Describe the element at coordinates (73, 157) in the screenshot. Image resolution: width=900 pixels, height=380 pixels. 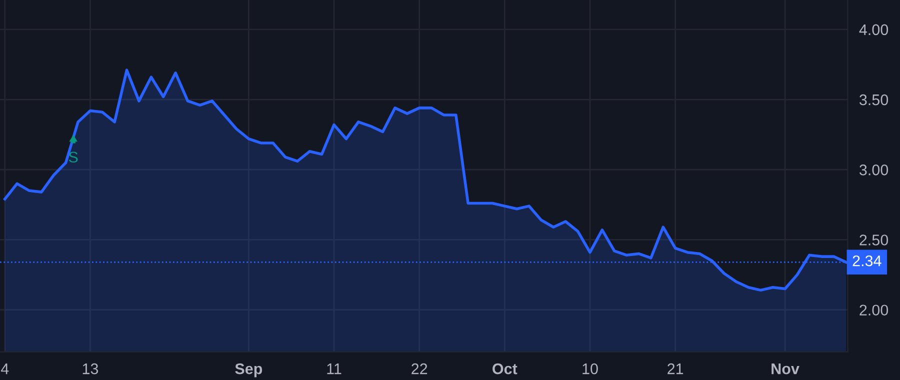
I see `annotation: S` at that location.